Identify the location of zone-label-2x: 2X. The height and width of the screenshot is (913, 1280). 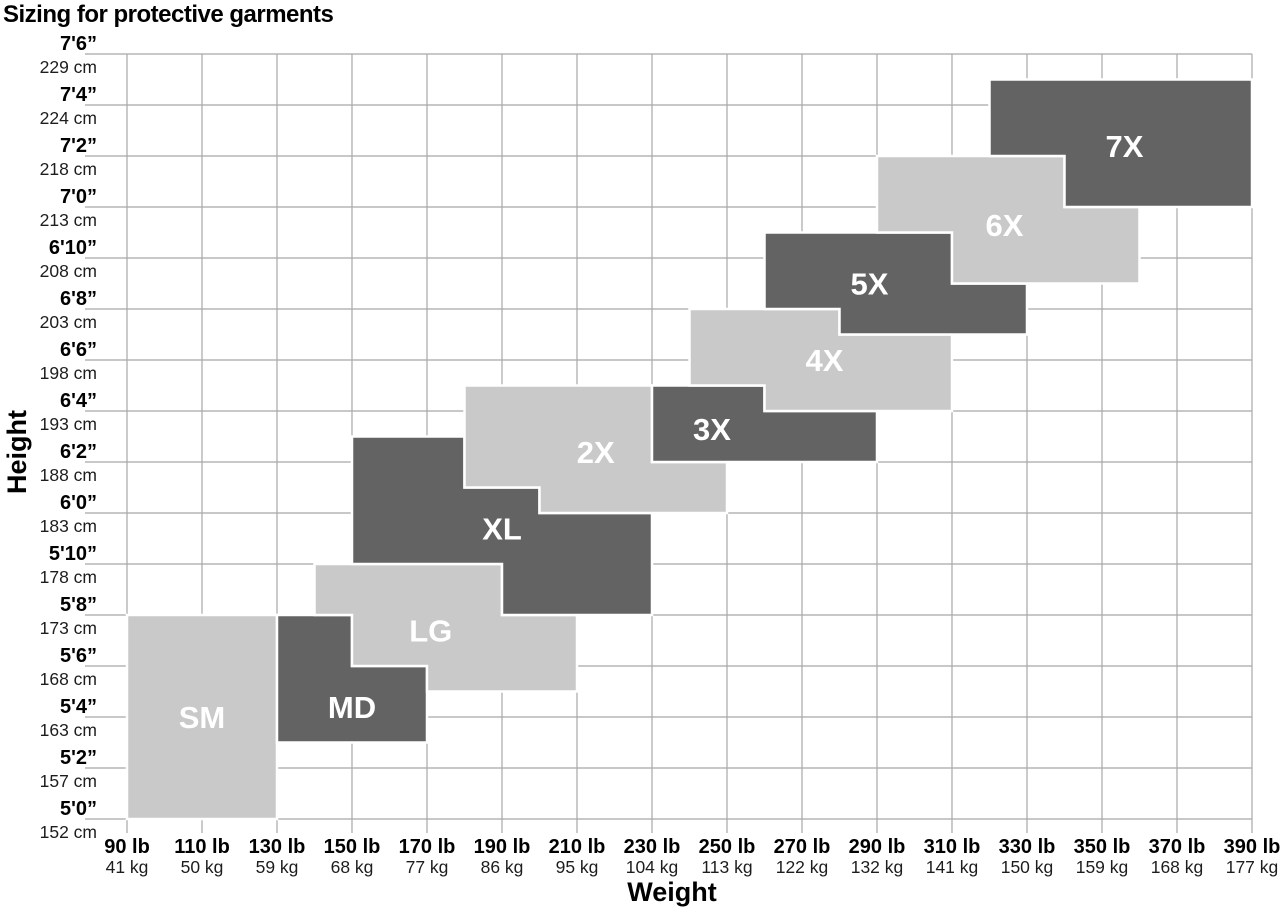
(596, 452).